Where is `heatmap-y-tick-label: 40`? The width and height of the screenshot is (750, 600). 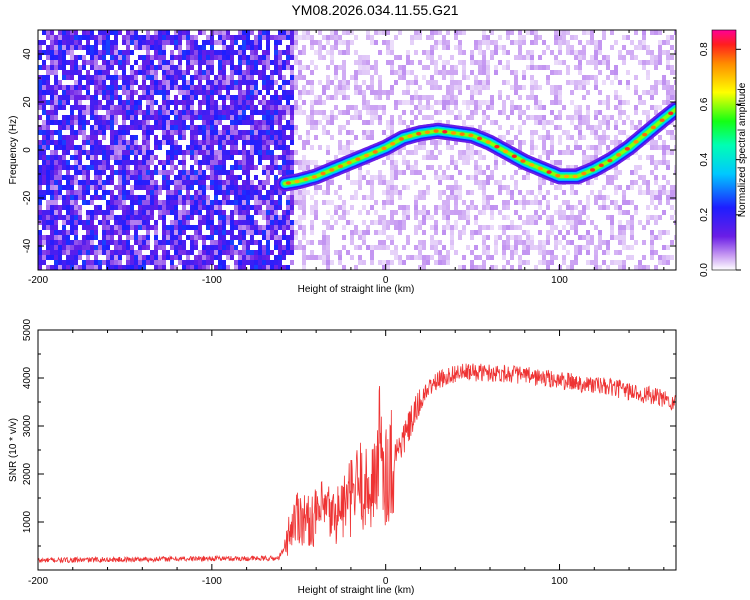
heatmap-y-tick-label: 40 is located at coordinates (27, 54).